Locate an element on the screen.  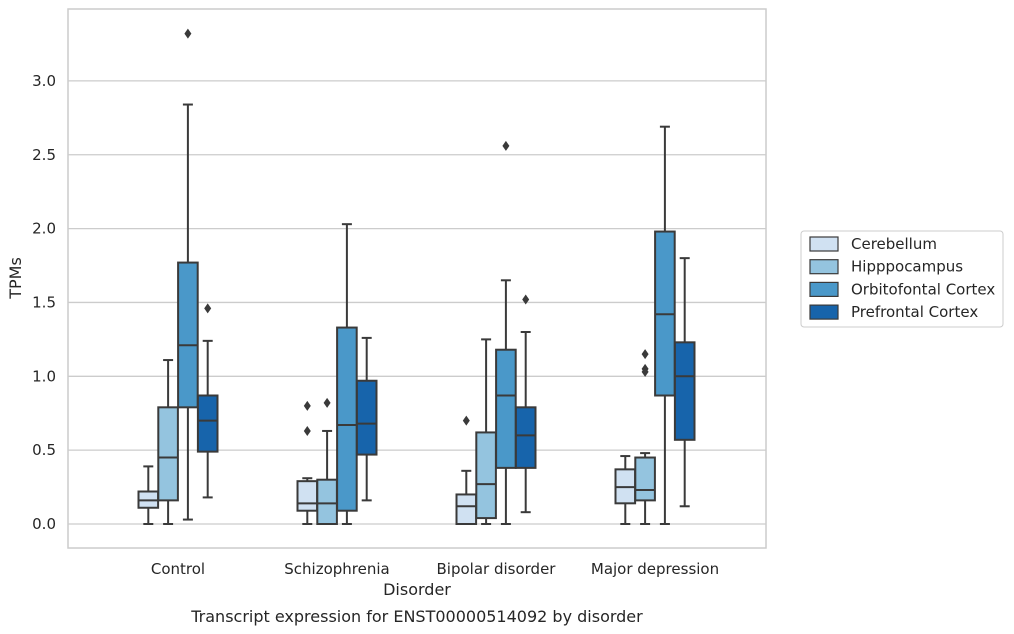
y-tick-label: 3.0 is located at coordinates (44, 81).